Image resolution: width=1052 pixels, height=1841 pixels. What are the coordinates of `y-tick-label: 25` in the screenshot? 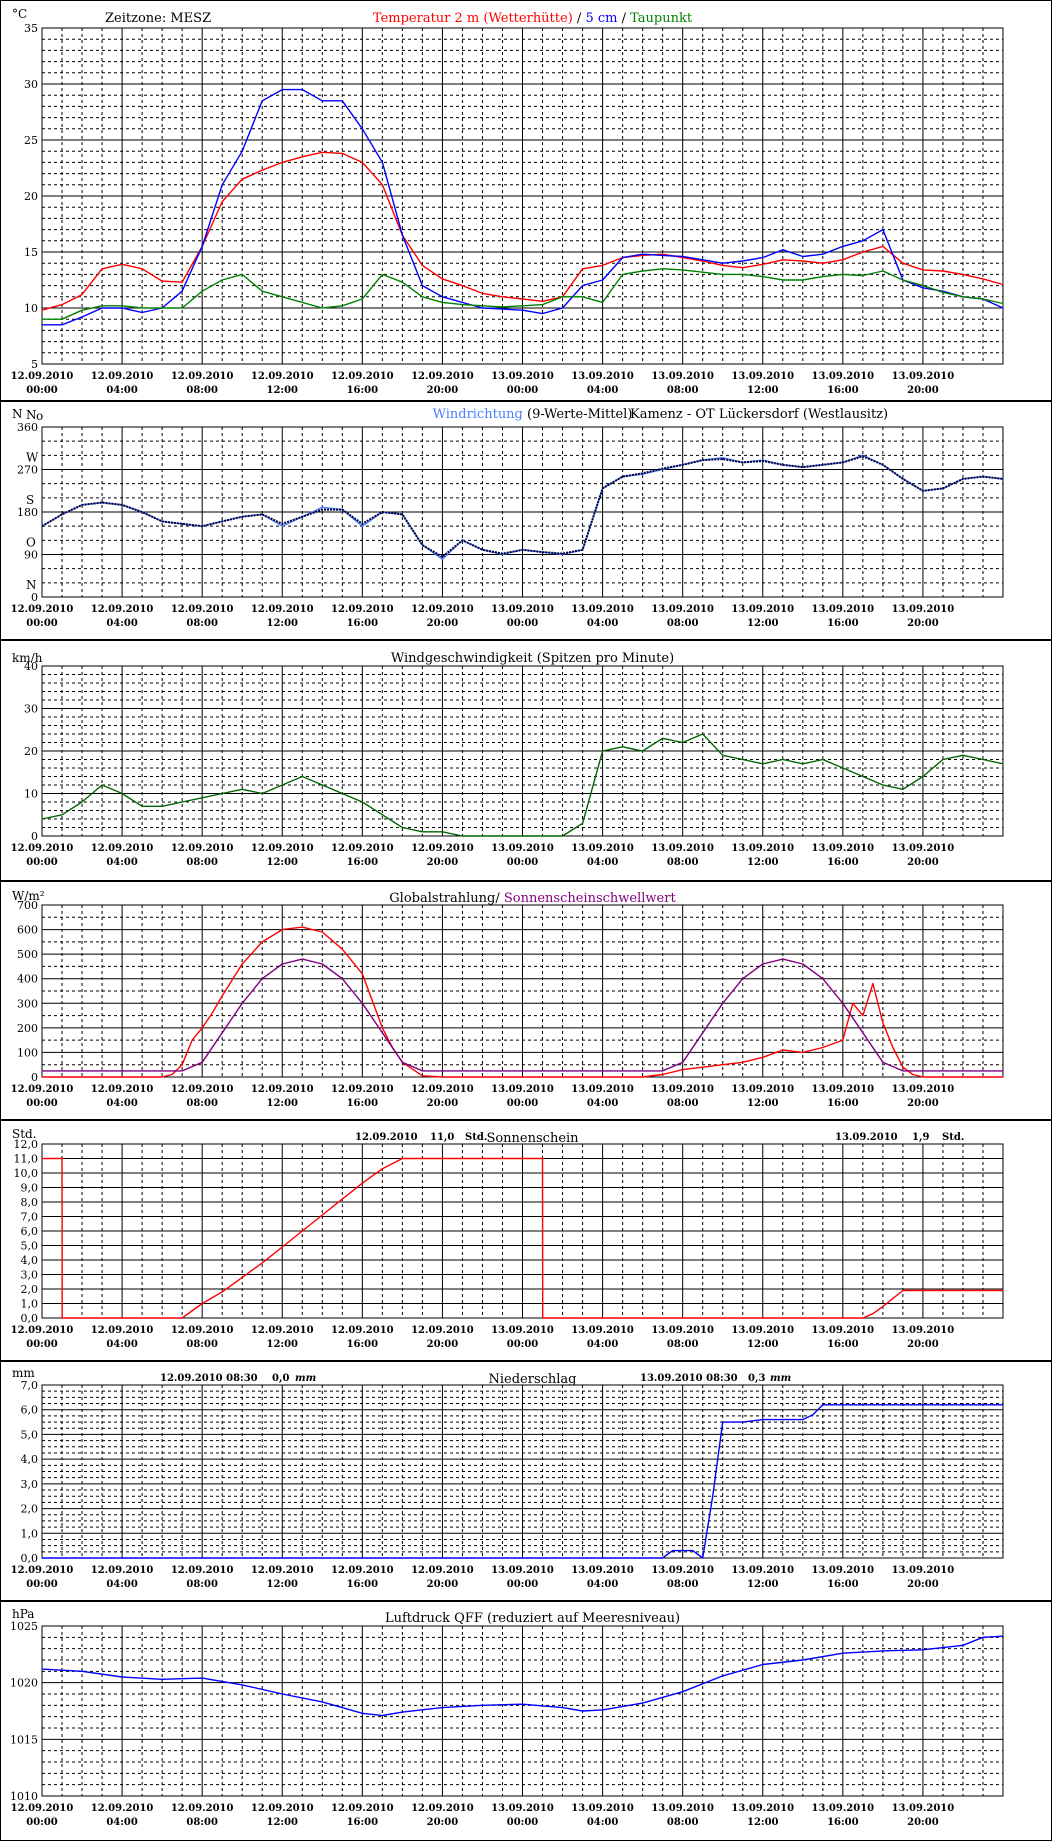 It's located at (31, 140).